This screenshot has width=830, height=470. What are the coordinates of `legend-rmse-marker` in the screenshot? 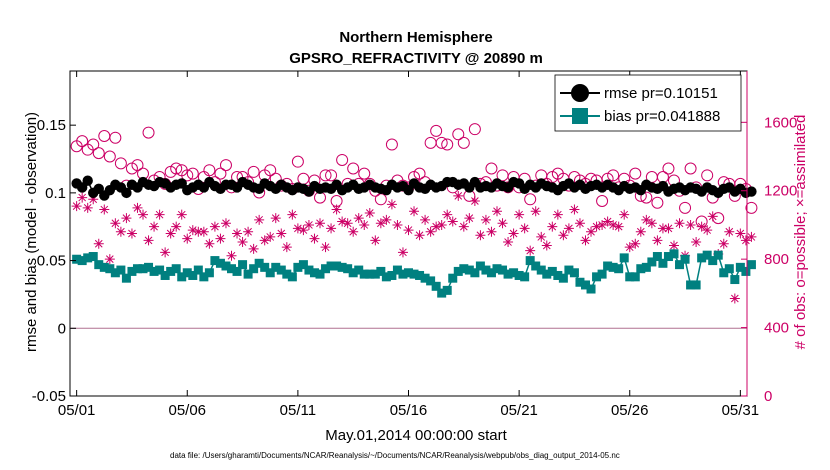 It's located at (580, 93).